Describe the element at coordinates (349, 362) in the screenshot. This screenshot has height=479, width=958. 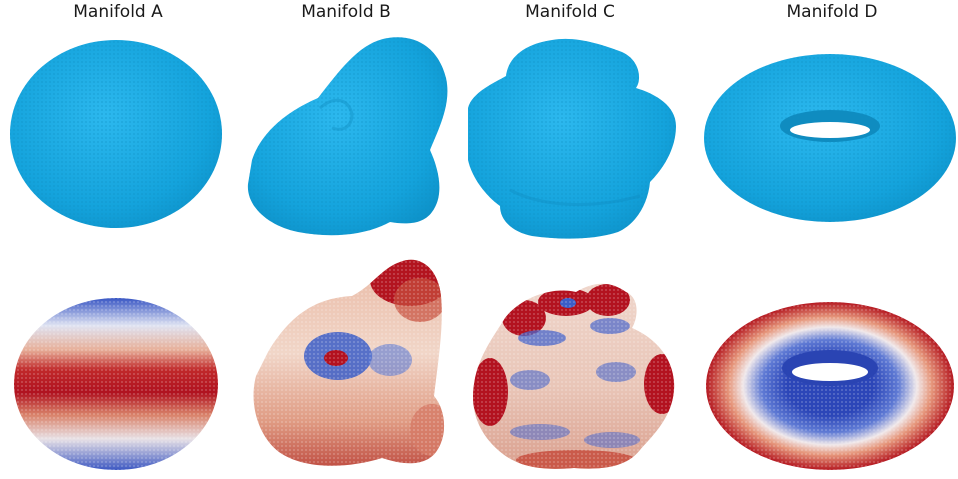
I see `manifold-b-colored` at that location.